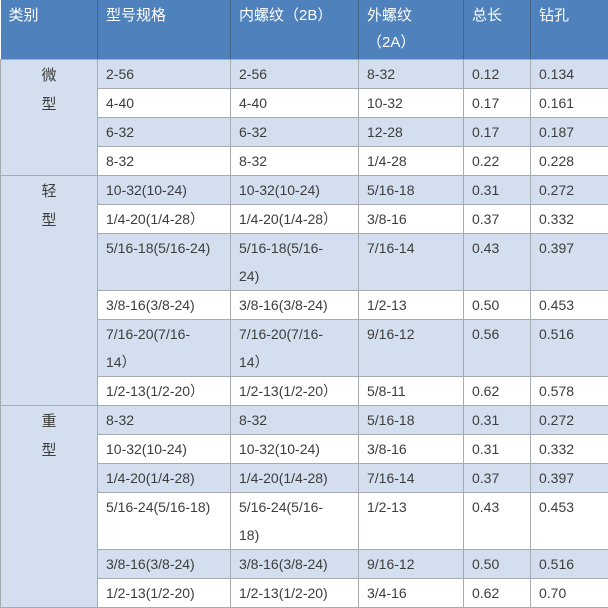  What do you see at coordinates (295, 219) in the screenshot?
I see `cell-internal-thread: 1/4-20(1/4-28）` at bounding box center [295, 219].